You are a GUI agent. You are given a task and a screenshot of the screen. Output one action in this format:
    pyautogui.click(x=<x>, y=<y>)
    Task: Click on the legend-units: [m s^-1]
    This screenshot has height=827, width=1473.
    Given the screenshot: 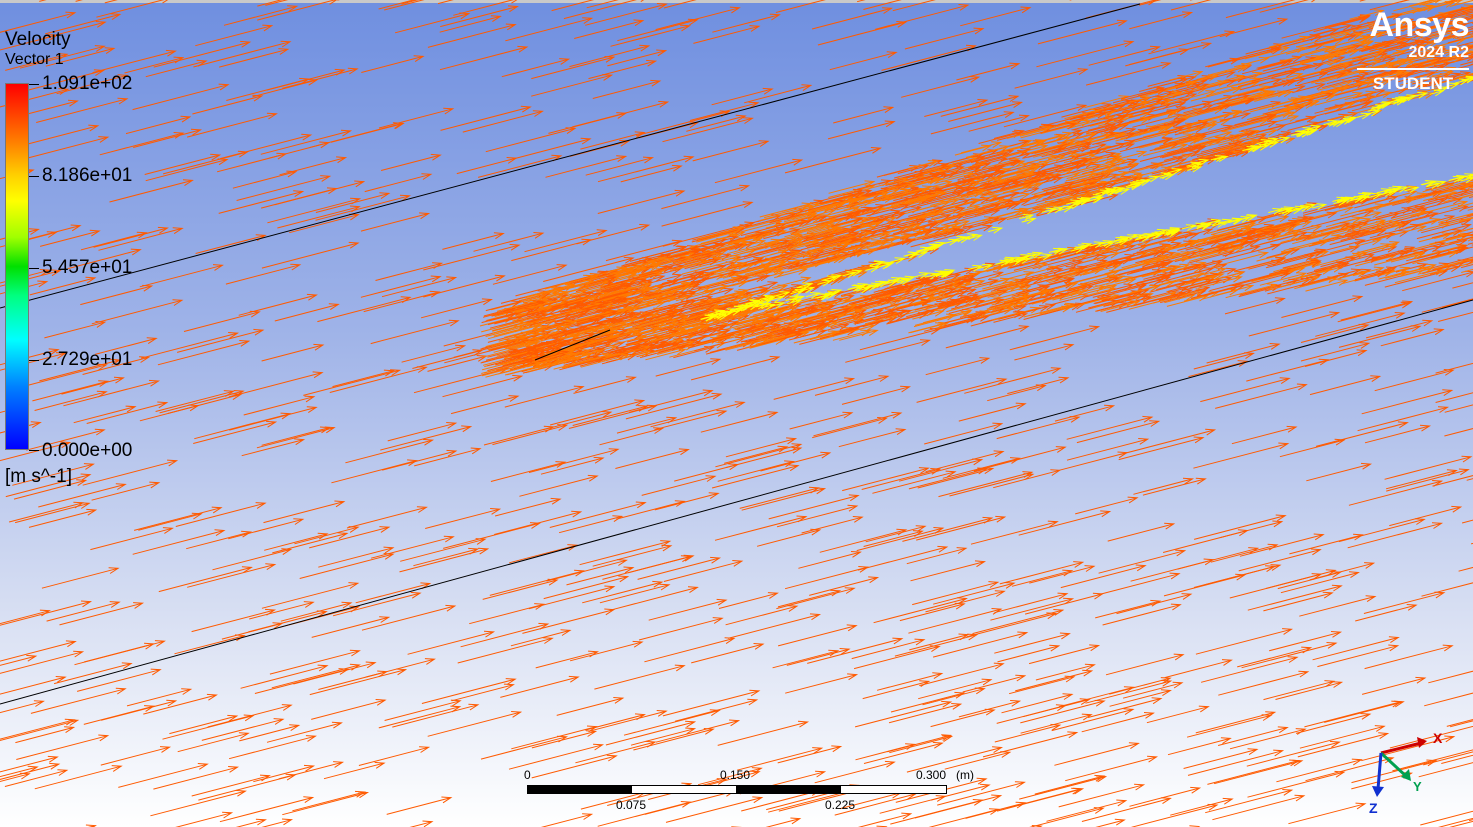 What is the action you would take?
    pyautogui.click(x=38, y=477)
    